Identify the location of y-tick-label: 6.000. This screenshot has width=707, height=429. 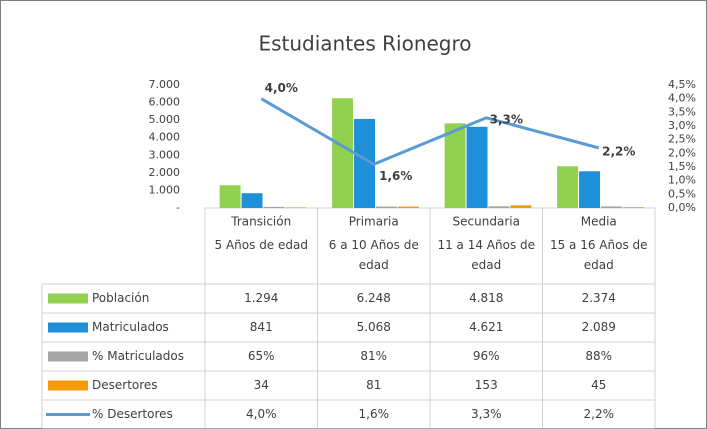
(165, 102).